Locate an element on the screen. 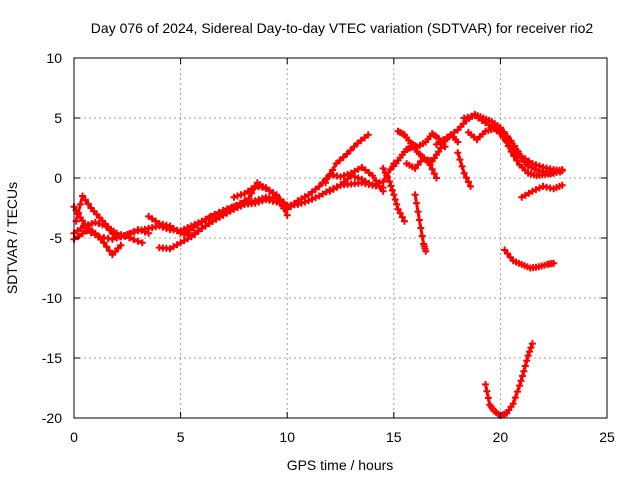 This screenshot has width=640, height=480. x-tick-label: 15 is located at coordinates (394, 437).